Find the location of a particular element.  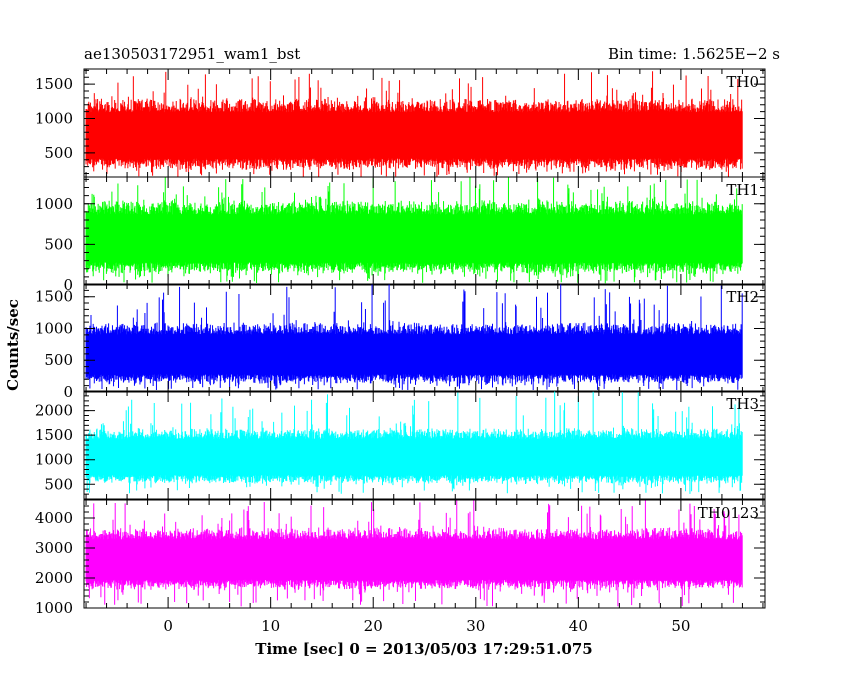

panel-th1: 0 500 1000 TH1 is located at coordinates (400, 235).